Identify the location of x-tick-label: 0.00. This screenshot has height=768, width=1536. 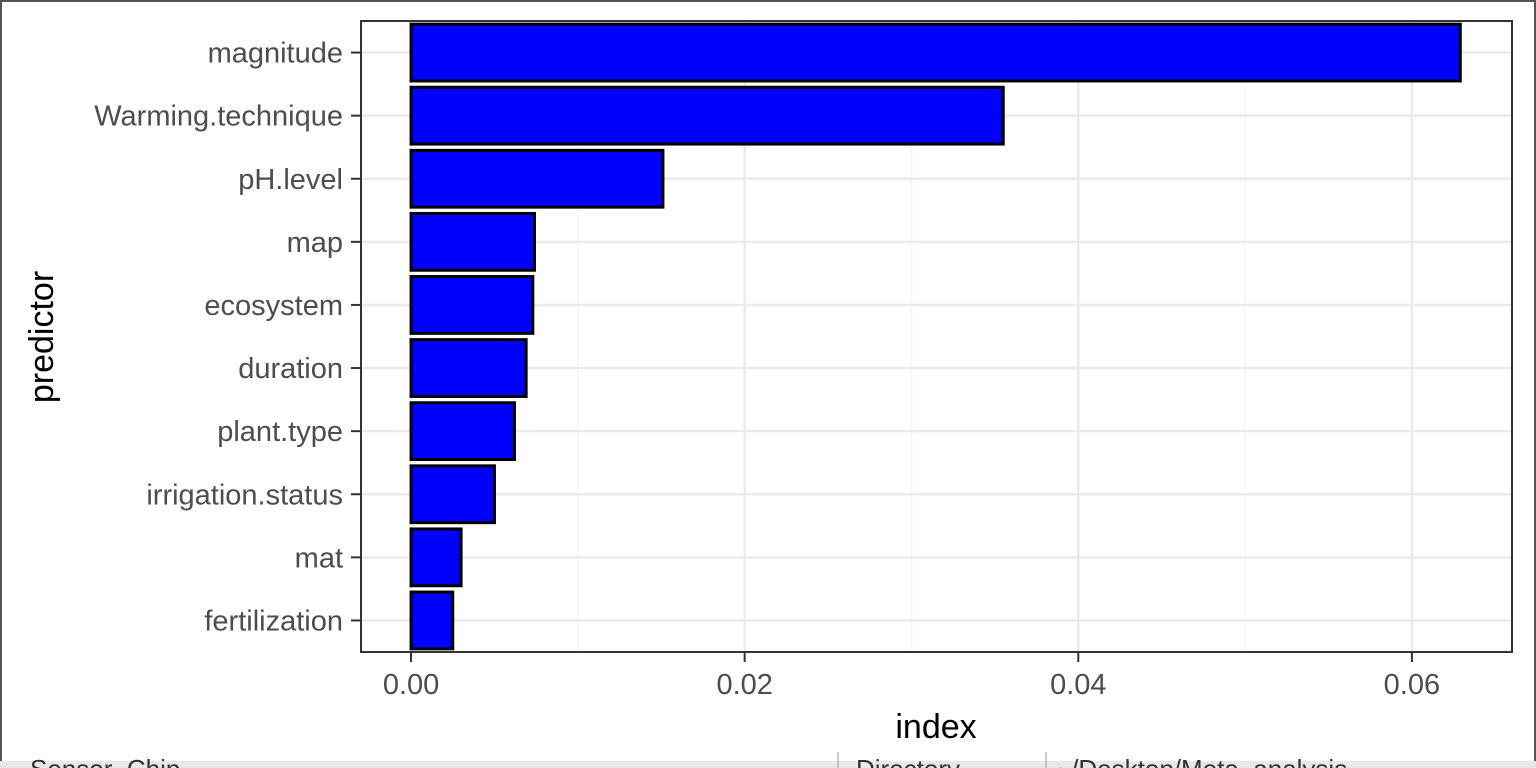
(411, 685).